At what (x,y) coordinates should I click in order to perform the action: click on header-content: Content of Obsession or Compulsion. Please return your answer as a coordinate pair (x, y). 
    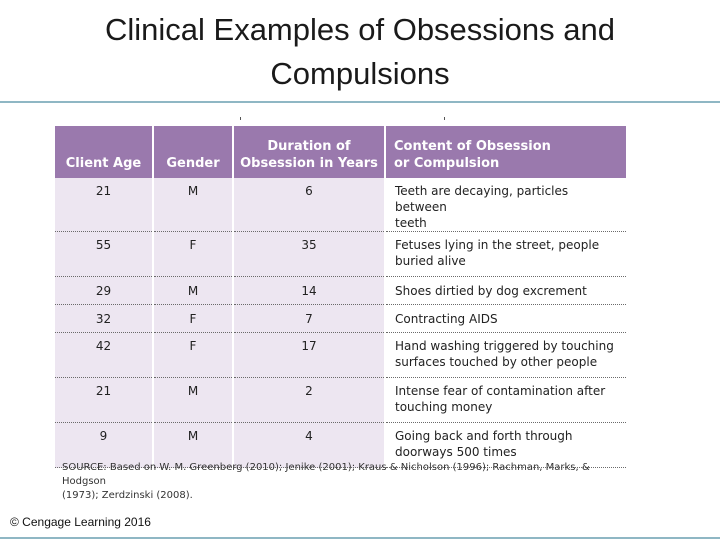
    Looking at the image, I should click on (505, 152).